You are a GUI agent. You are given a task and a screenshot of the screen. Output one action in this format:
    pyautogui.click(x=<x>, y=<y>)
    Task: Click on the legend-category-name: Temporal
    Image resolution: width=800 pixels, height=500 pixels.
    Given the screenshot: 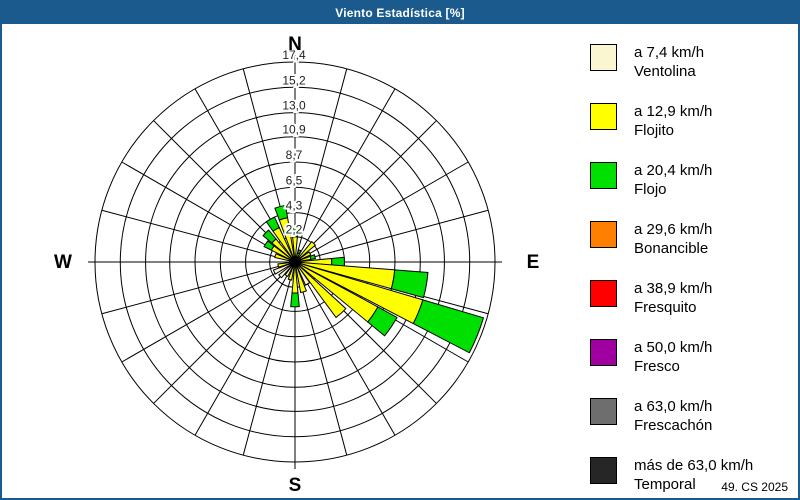 What is the action you would take?
    pyautogui.click(x=665, y=484)
    